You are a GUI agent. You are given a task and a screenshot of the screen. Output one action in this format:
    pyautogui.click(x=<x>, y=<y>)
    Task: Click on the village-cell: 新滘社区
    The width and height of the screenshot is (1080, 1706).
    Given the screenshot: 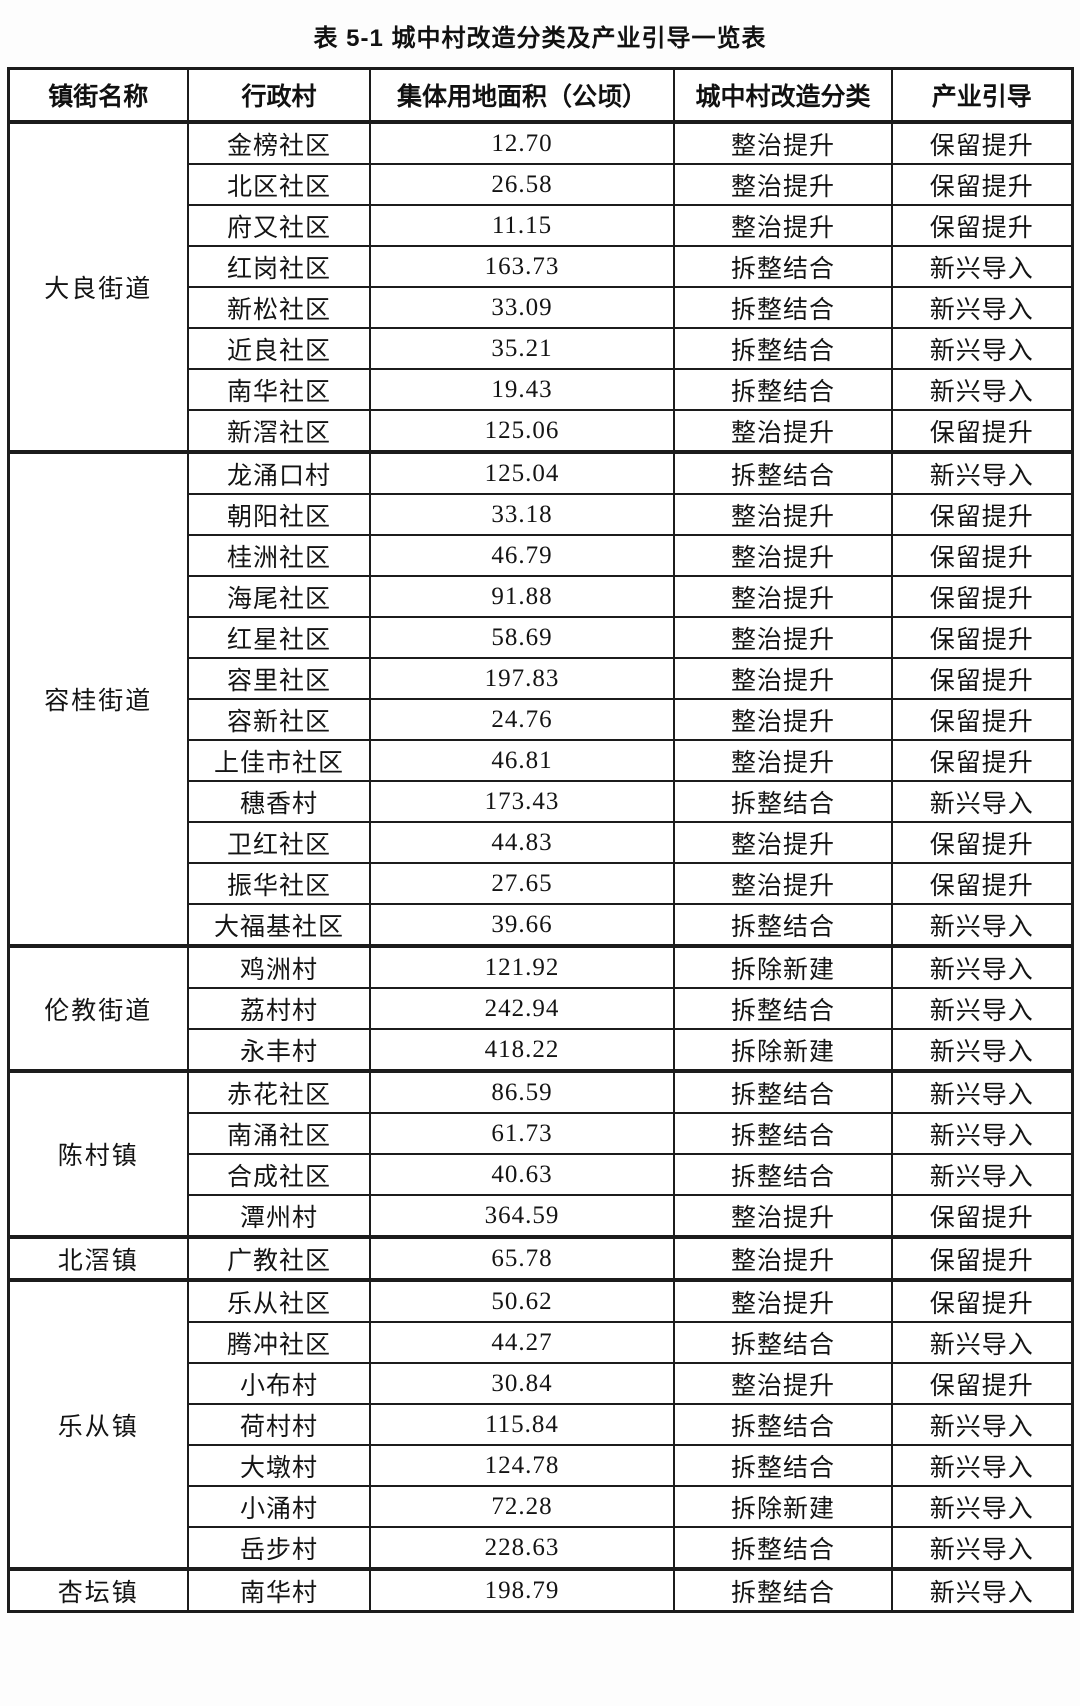 What is the action you would take?
    pyautogui.click(x=279, y=431)
    